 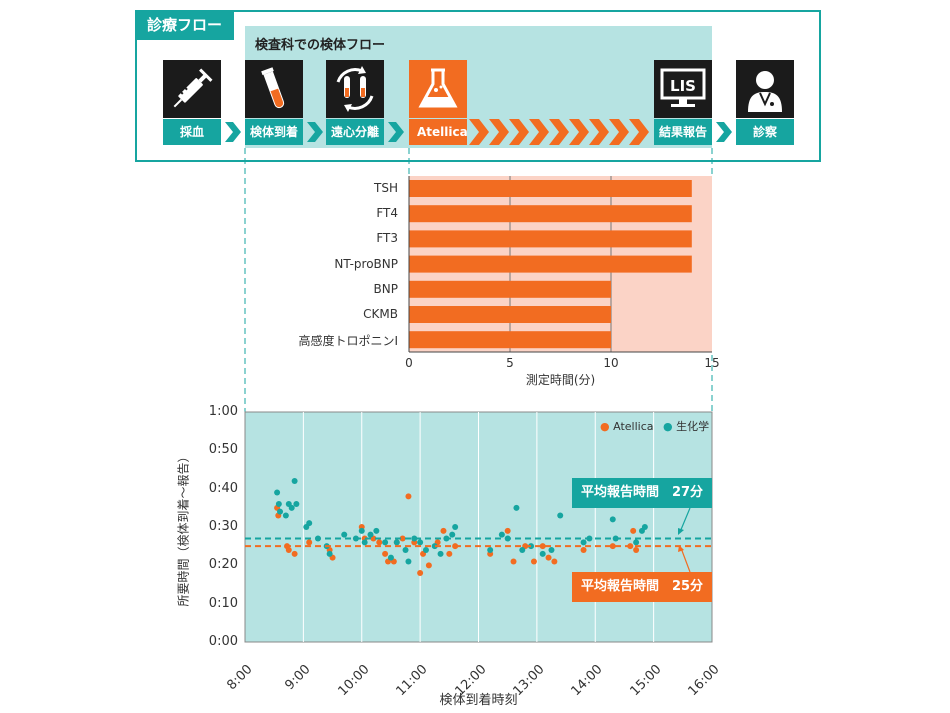 I want to click on scatter-ytick-label: 0:50, so click(x=223, y=450).